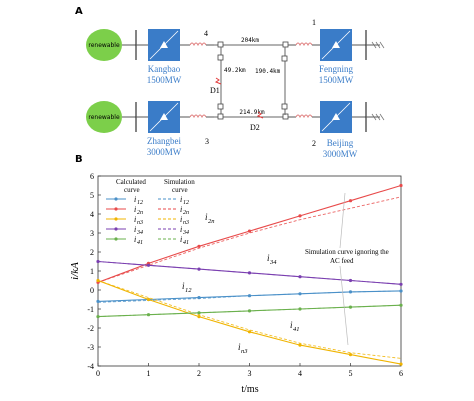  Describe the element at coordinates (273, 262) in the screenshot. I see `curve-label-sub: 34` at that location.